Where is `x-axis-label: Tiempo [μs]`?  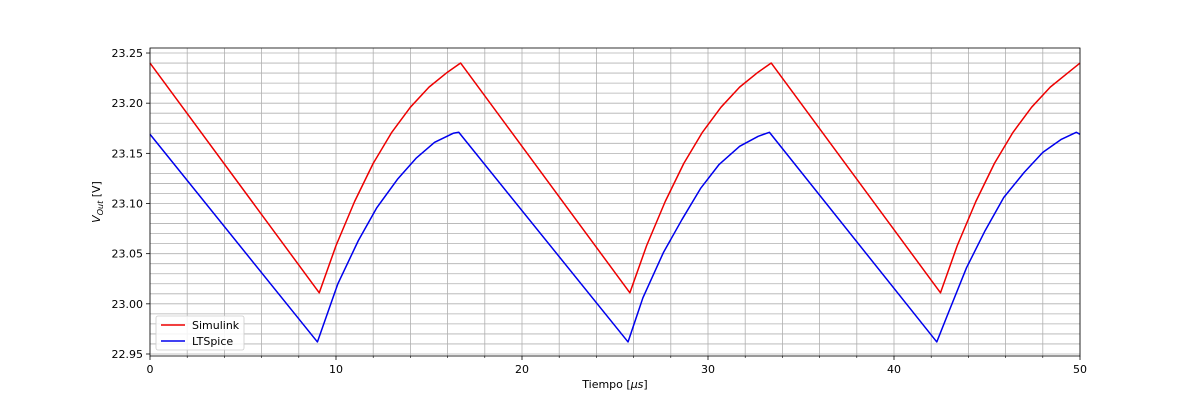
x-axis-label: Tiempo [μs] is located at coordinates (614, 384).